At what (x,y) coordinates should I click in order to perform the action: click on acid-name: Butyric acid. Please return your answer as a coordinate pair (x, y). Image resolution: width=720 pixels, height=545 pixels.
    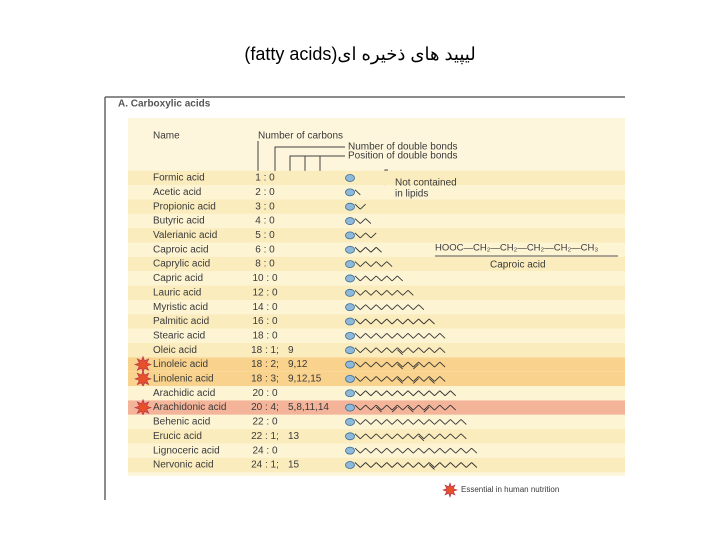
    Looking at the image, I should click on (179, 221).